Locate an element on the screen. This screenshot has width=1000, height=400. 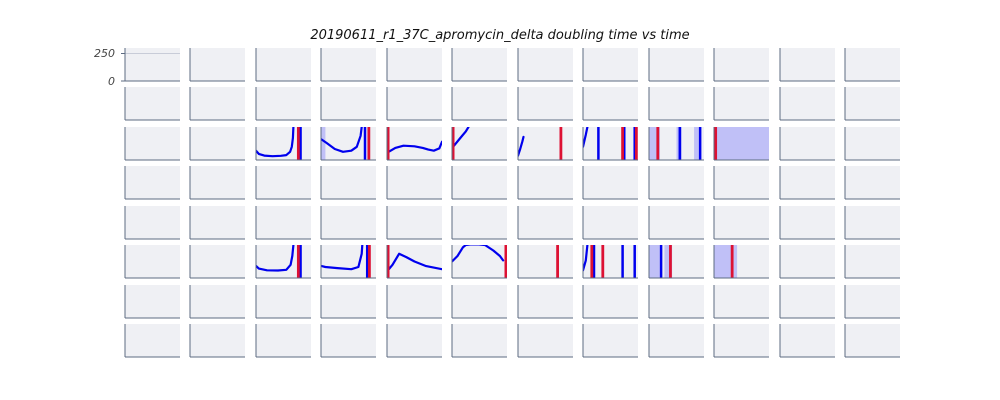
subplot-r2-c7 is located at coordinates (610, 144).